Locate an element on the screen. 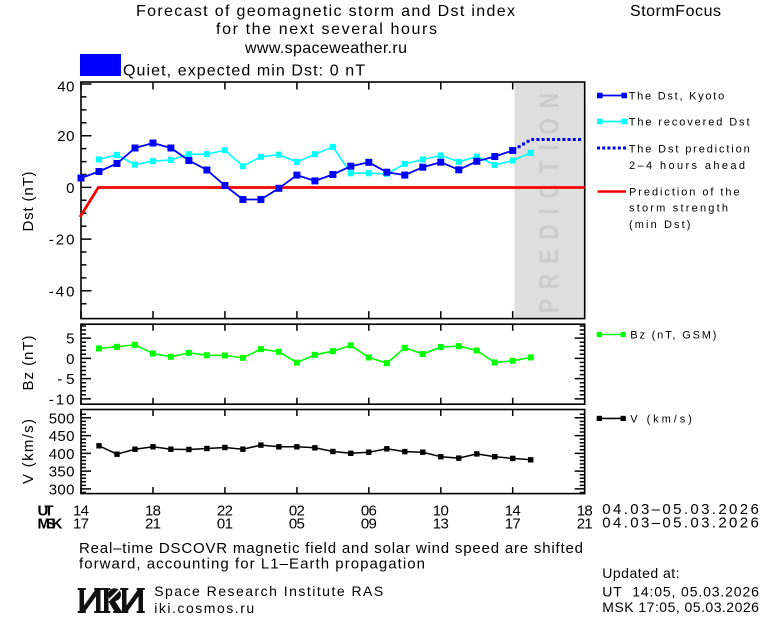  svg-text: MSK is located at coordinates (50, 524).